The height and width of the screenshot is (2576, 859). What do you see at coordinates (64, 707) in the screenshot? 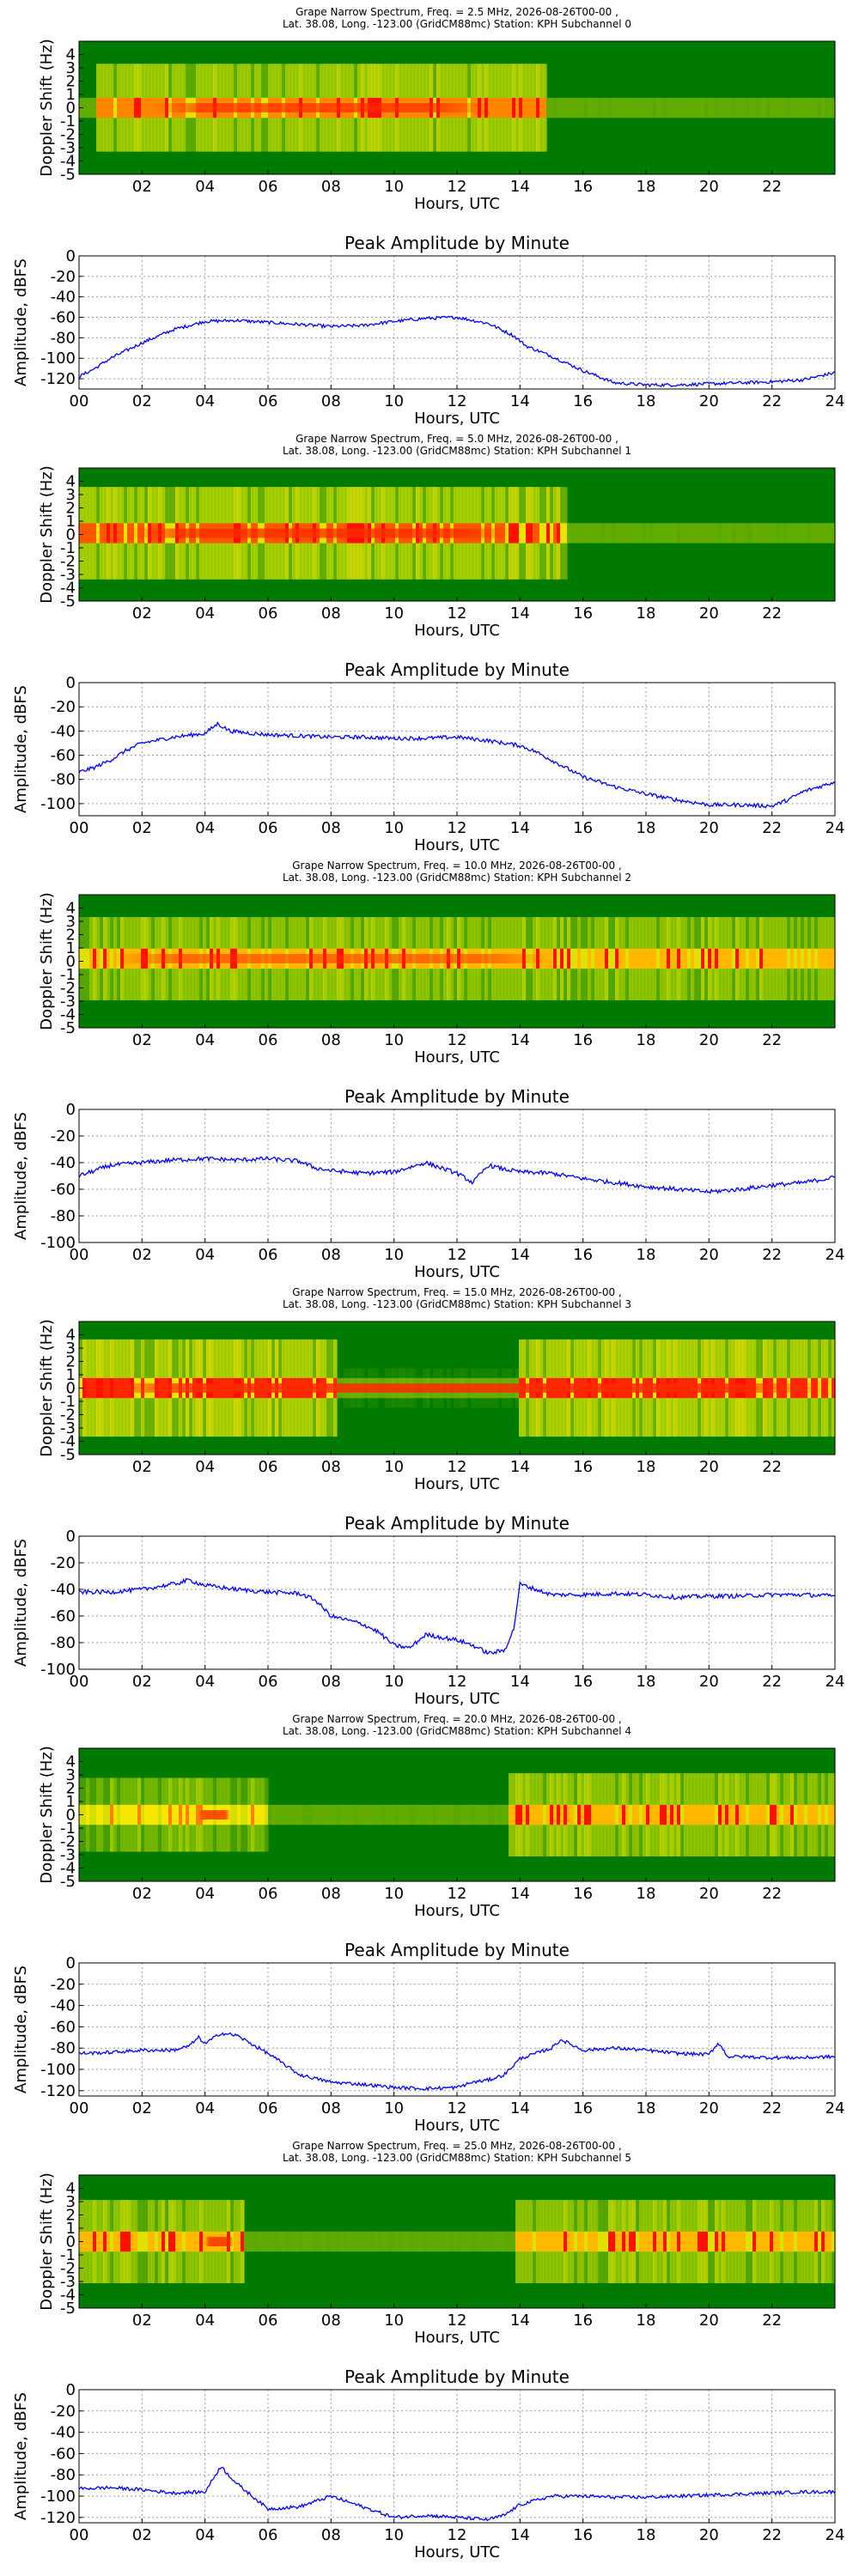
I see `y-tick-label: -20` at bounding box center [64, 707].